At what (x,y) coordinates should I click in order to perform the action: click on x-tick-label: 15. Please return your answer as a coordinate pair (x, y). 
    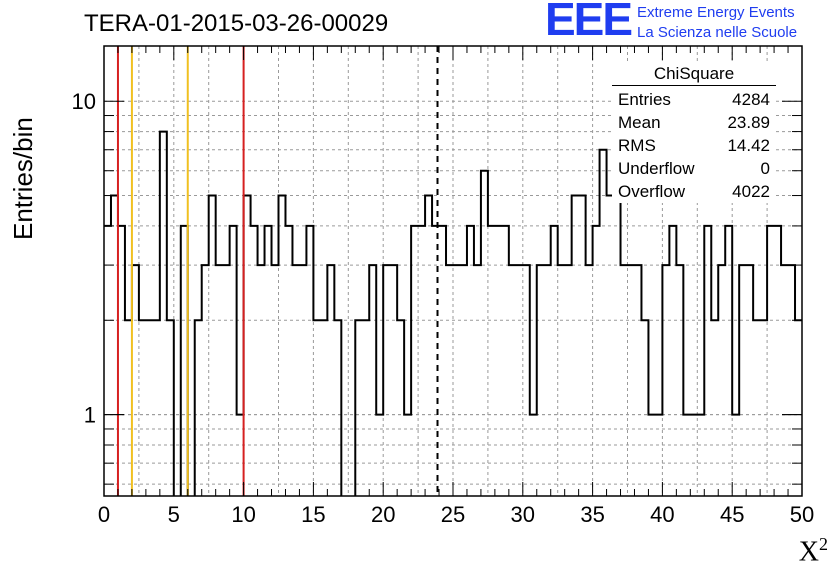
    Looking at the image, I should click on (313, 514).